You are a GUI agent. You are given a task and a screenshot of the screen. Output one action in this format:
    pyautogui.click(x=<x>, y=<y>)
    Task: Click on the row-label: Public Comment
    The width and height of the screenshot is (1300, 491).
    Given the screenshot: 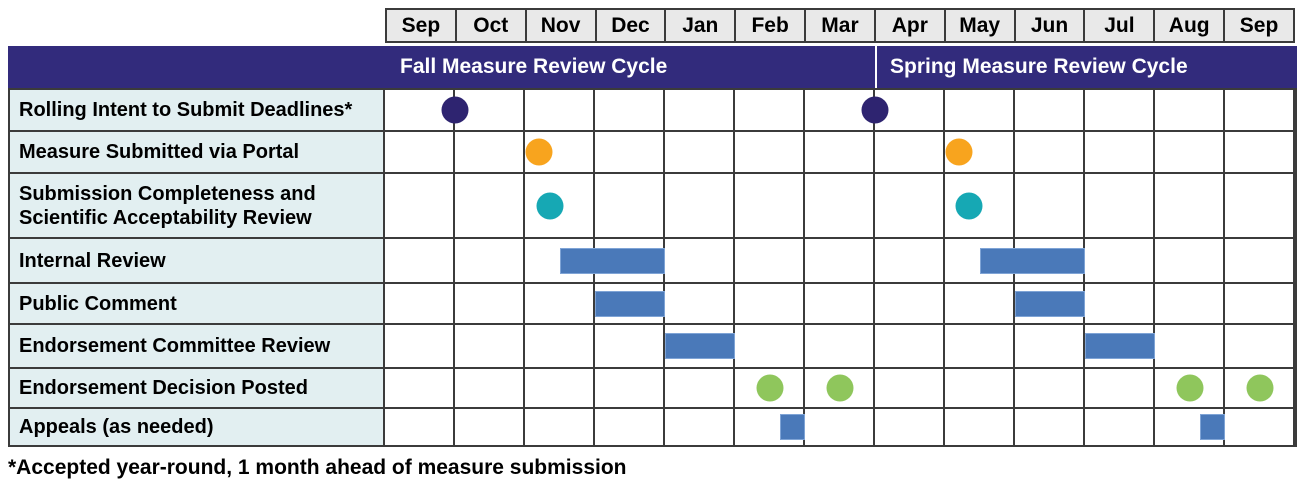 What is the action you would take?
    pyautogui.click(x=197, y=303)
    